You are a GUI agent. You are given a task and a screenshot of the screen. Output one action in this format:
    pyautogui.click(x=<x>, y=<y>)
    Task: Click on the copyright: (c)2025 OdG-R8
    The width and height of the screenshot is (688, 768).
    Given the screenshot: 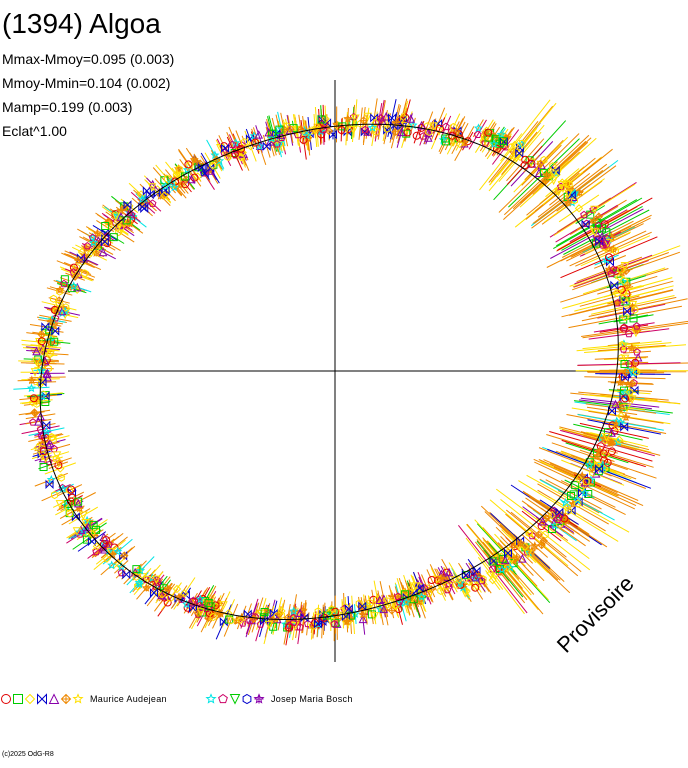 What is the action you would take?
    pyautogui.click(x=28, y=754)
    